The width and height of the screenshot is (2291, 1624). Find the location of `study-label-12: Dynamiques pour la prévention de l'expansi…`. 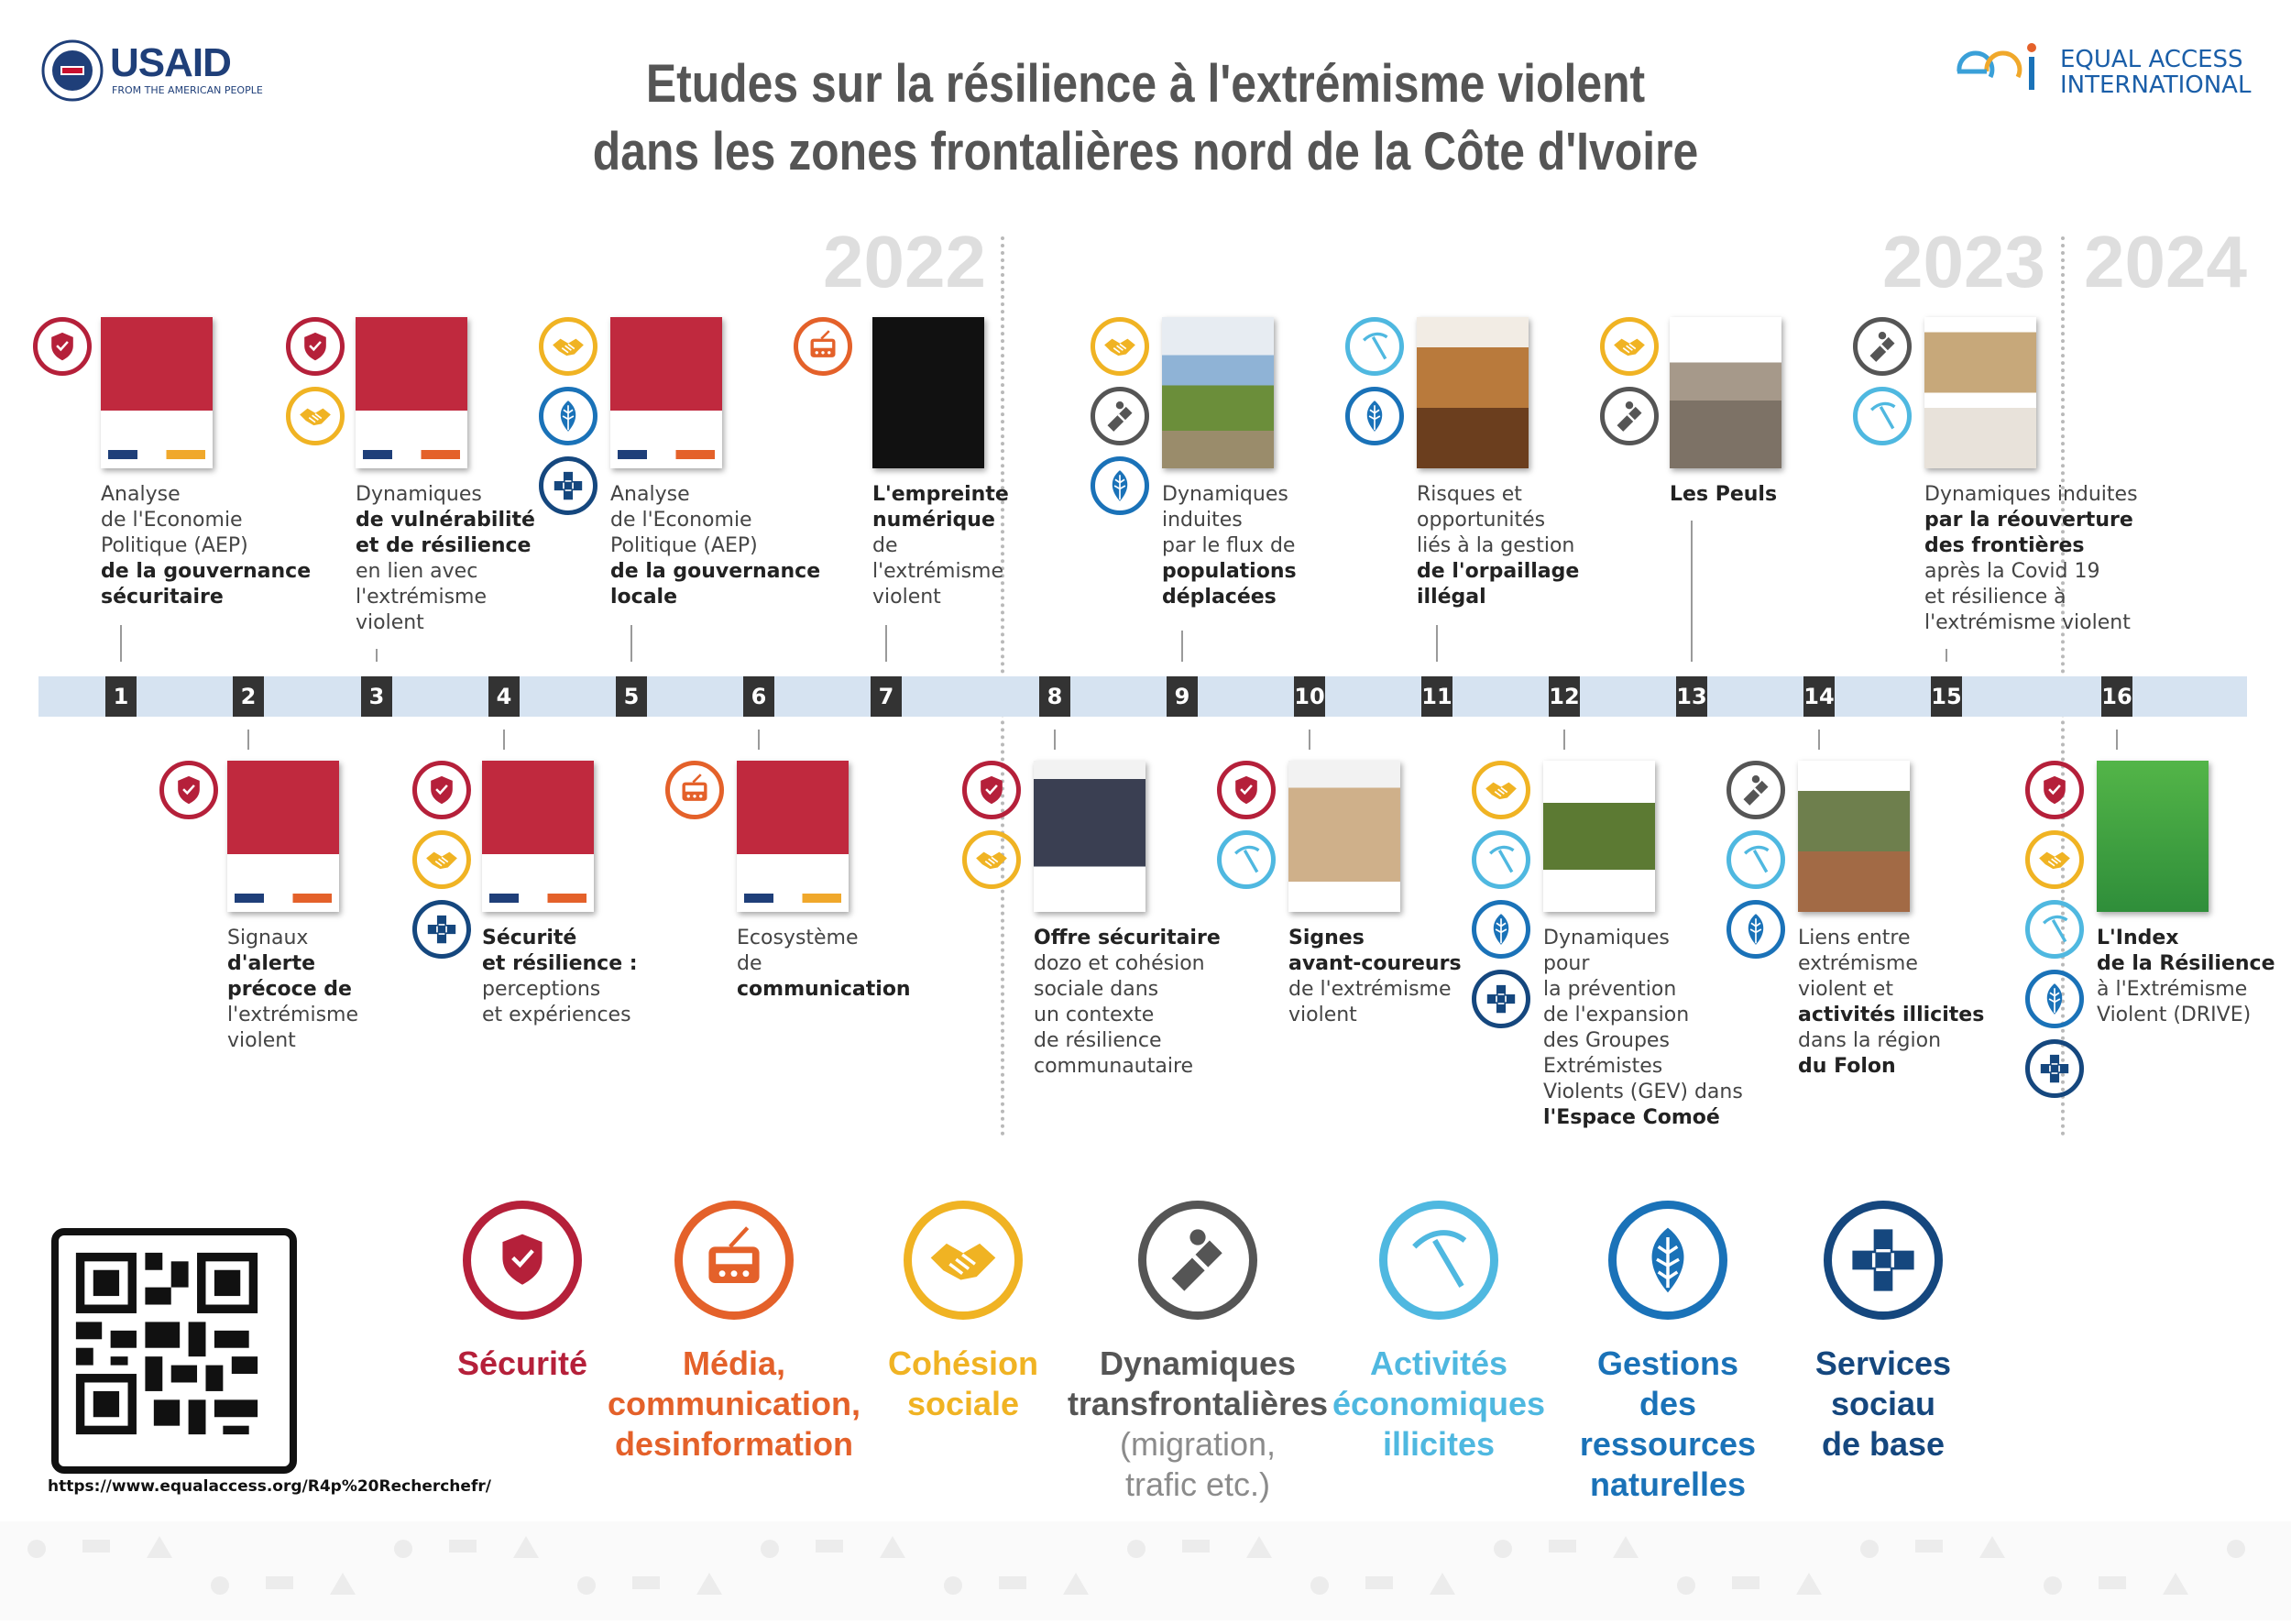

study-label-12: Dynamiques pour la prévention de l'expansi… is located at coordinates (1643, 1028).